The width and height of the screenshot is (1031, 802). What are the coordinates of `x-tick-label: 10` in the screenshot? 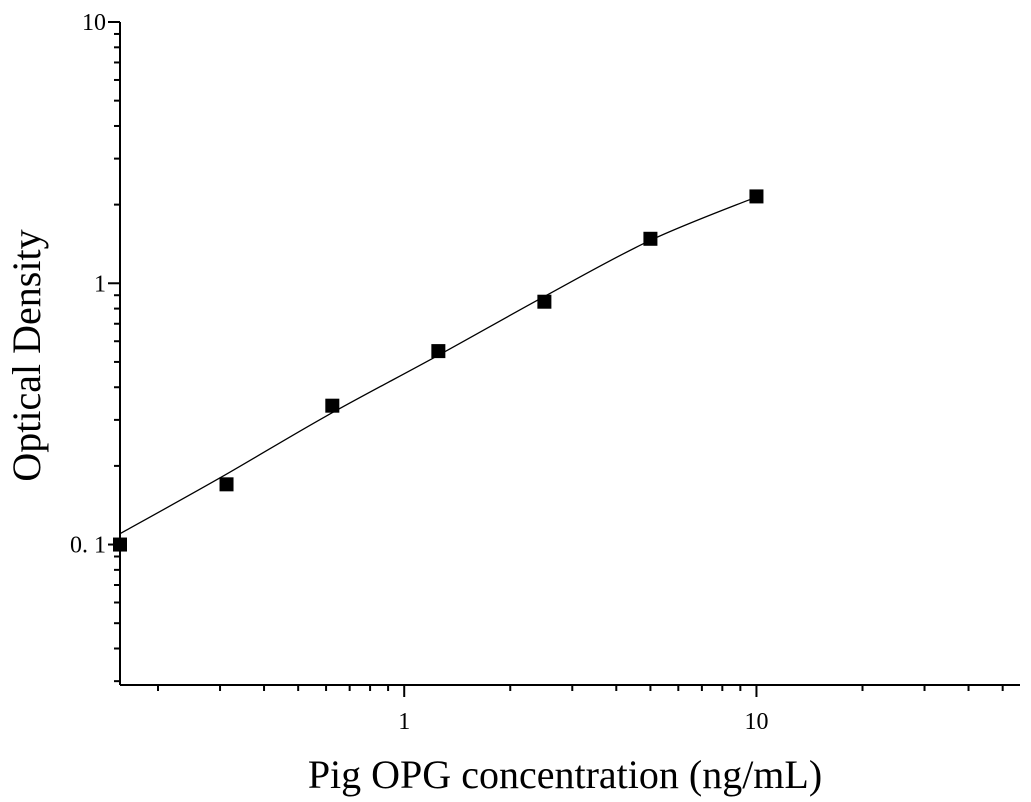 It's located at (756, 722).